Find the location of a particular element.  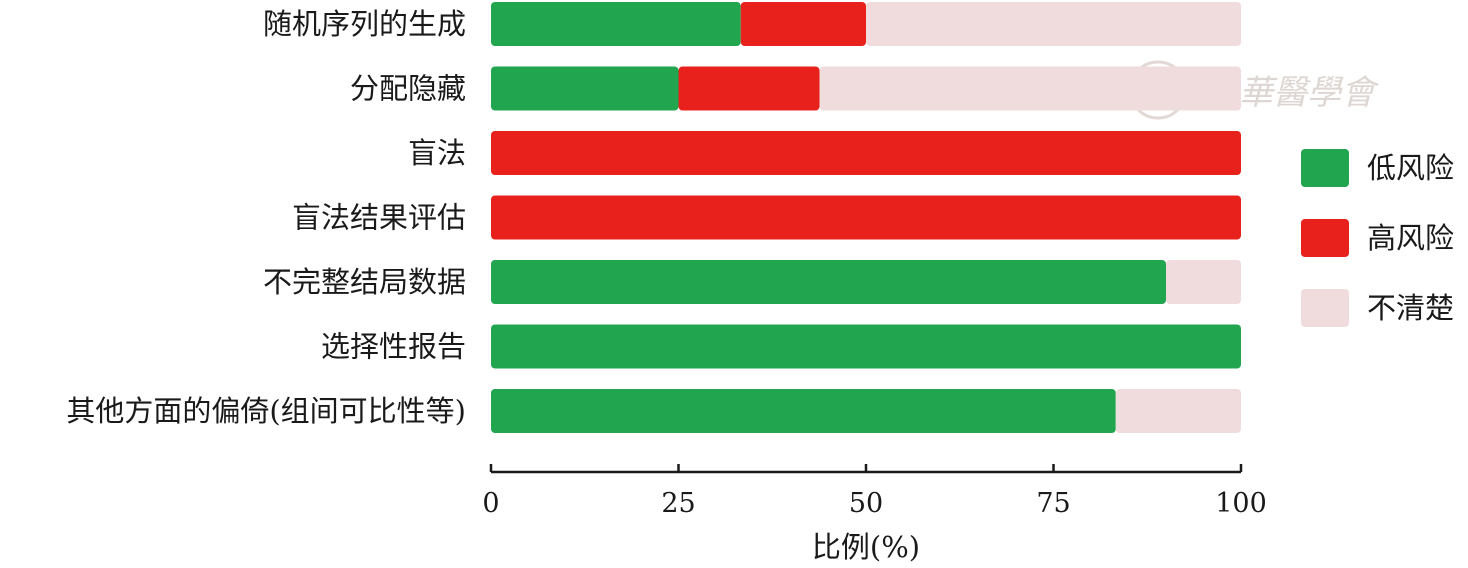

category-label: 随机序列的生成 is located at coordinates (364, 24).